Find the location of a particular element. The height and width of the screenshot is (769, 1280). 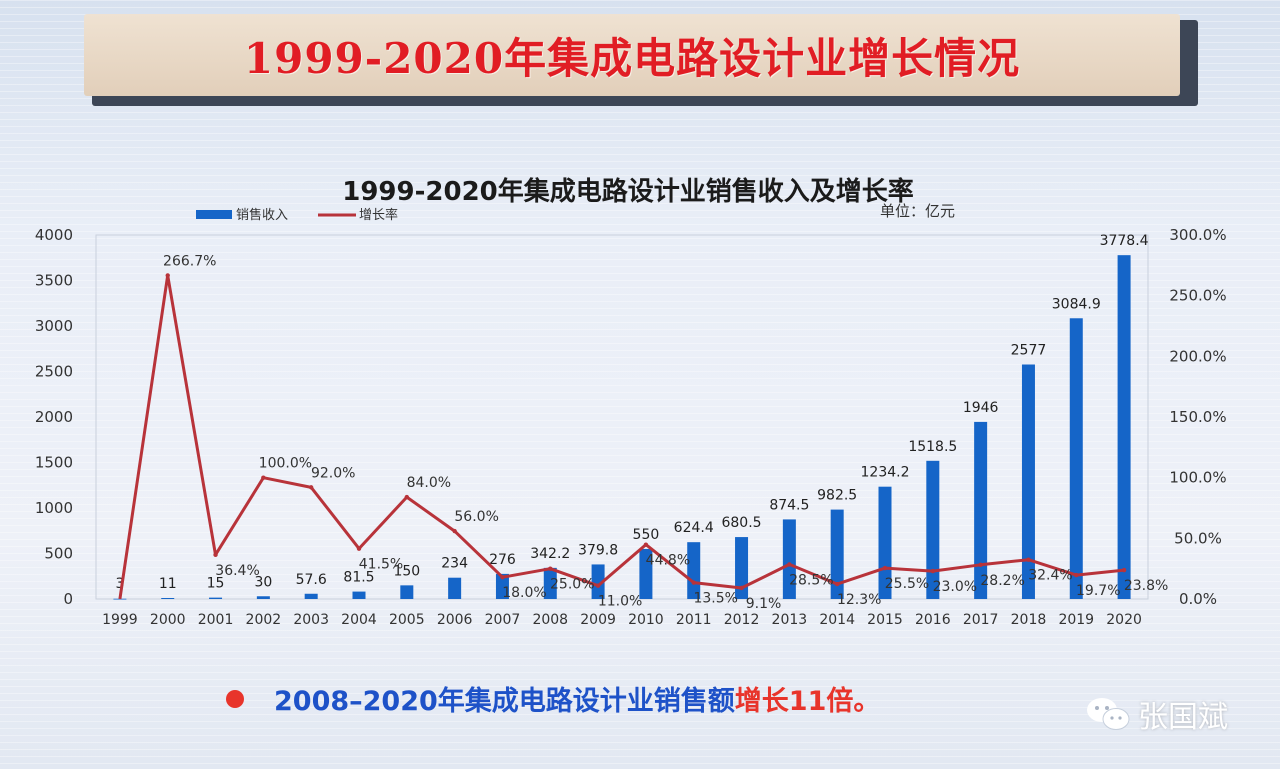

x-tick-label: 2011 is located at coordinates (694, 620).